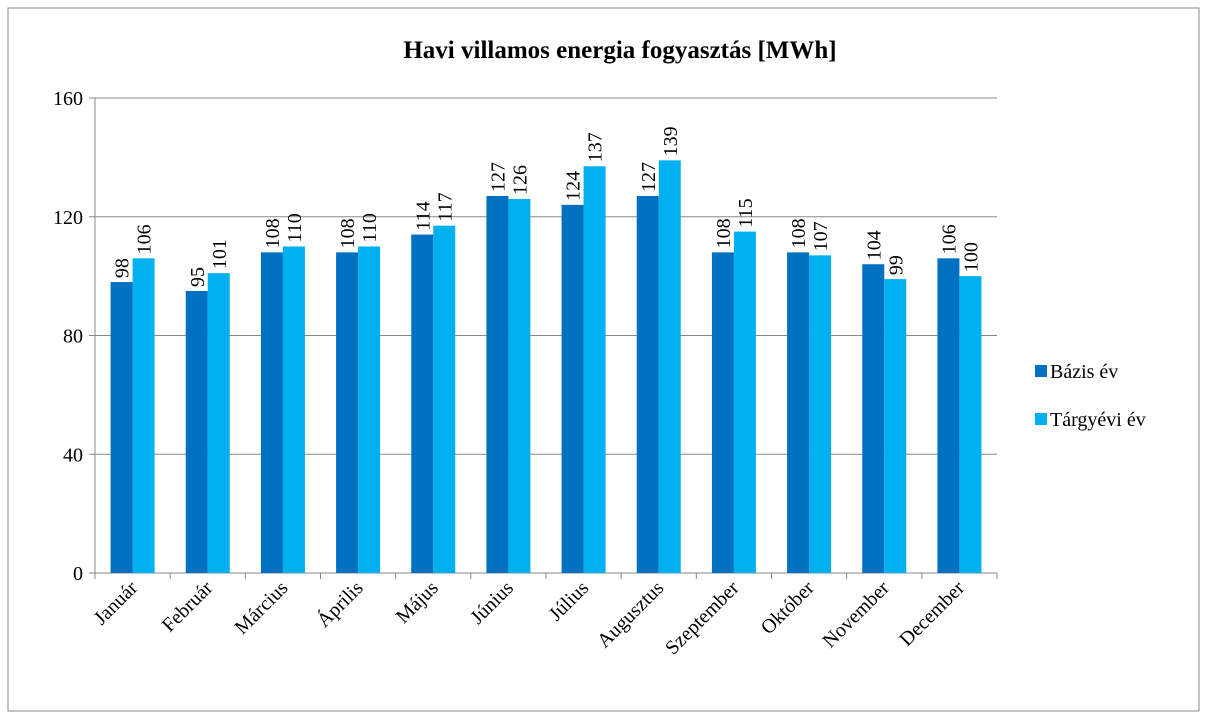  I want to click on legend-label: Bázis év, so click(1084, 372).